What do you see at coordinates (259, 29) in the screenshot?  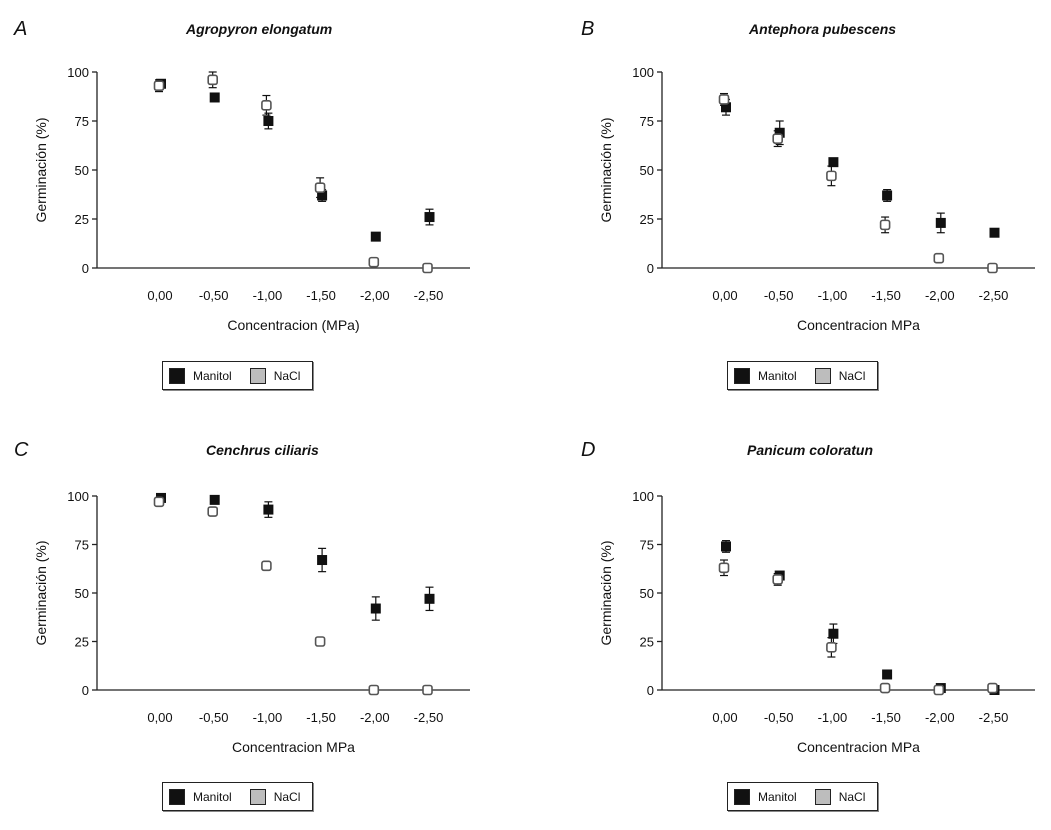 I see `chart-title: Agropyron elongatum` at bounding box center [259, 29].